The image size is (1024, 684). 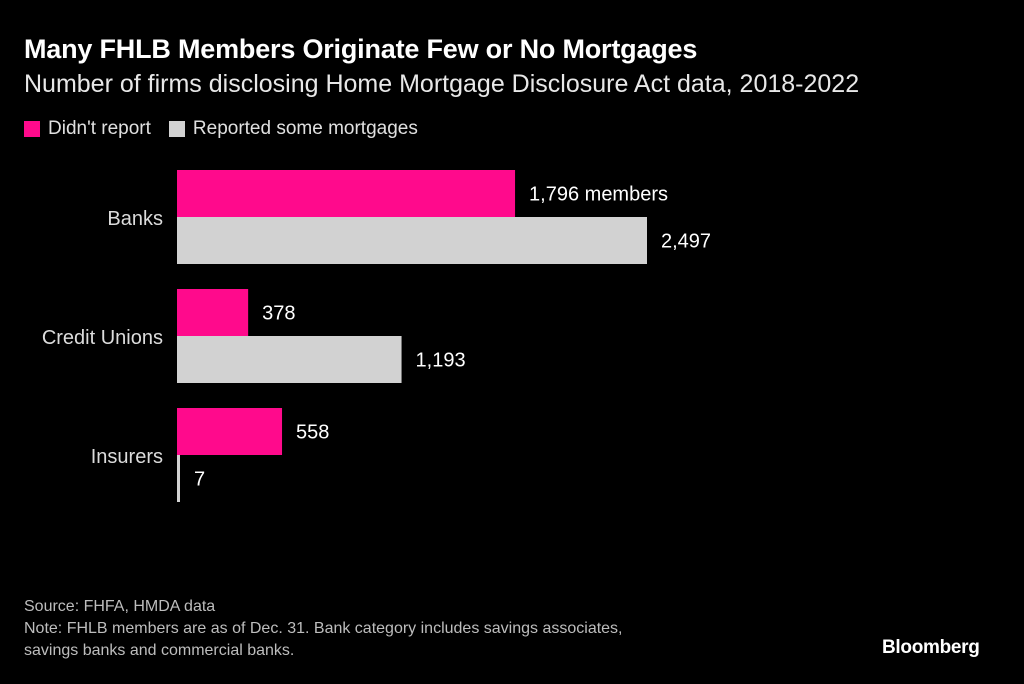 I want to click on data-label: 2,497, so click(x=686, y=242).